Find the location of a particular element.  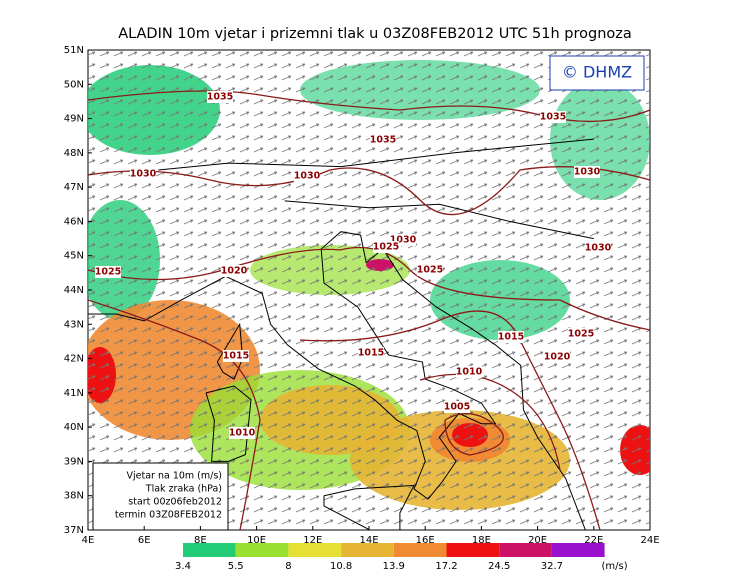

lon-label: 6E is located at coordinates (144, 540).